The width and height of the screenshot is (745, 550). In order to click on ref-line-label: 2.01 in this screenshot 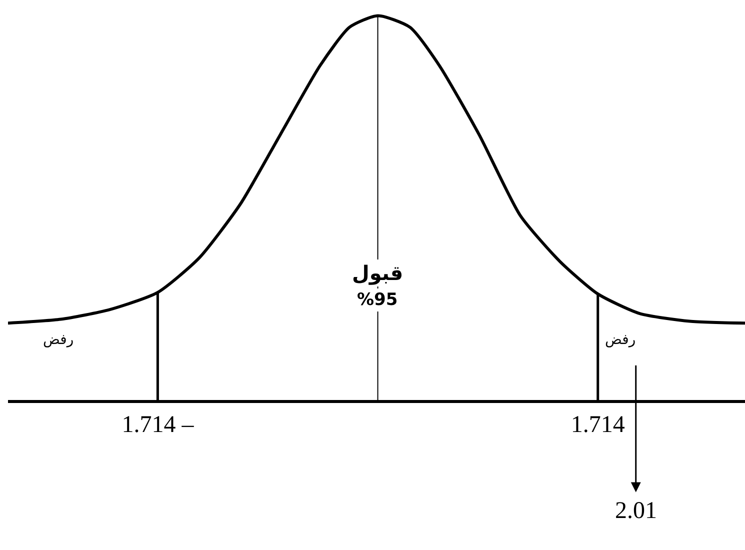, I will do `click(636, 511)`.